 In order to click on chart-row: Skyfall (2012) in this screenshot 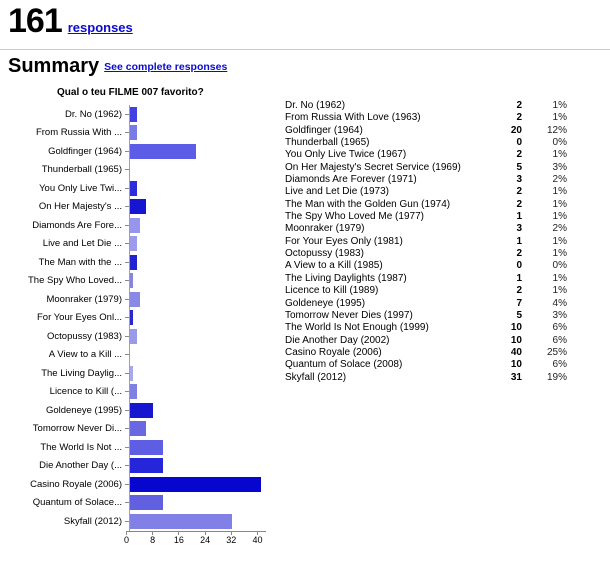, I will do `click(139, 521)`.